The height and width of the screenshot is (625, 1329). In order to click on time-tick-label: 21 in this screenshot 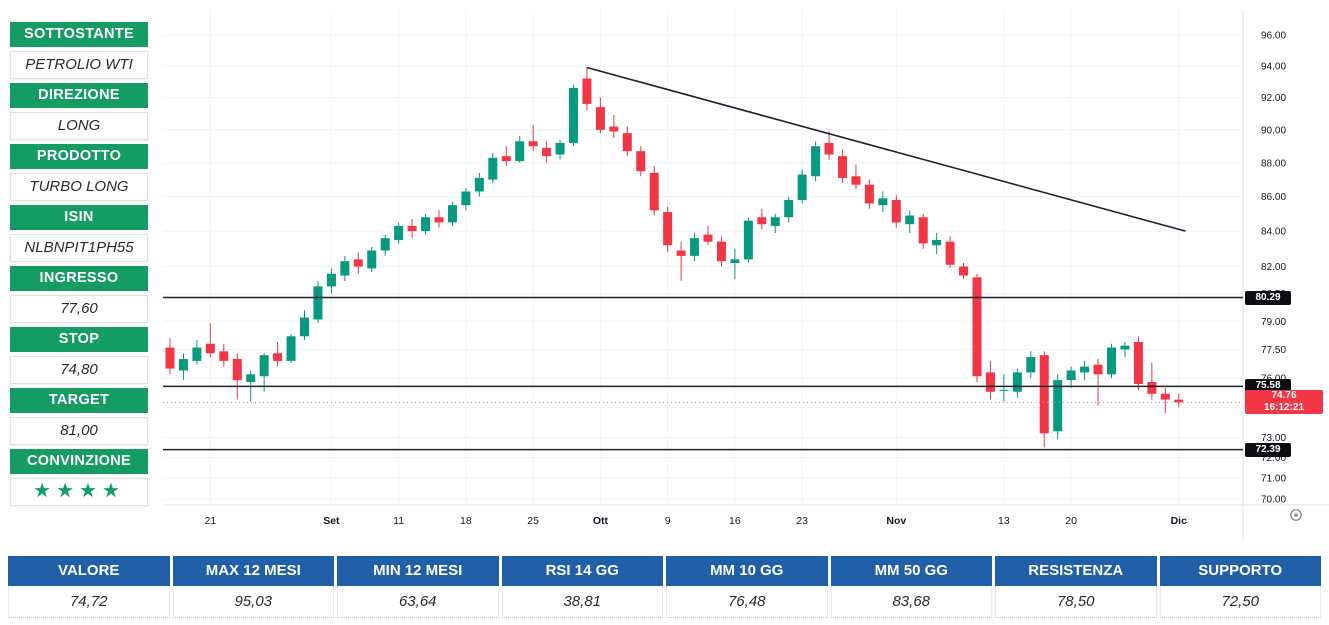, I will do `click(211, 521)`.